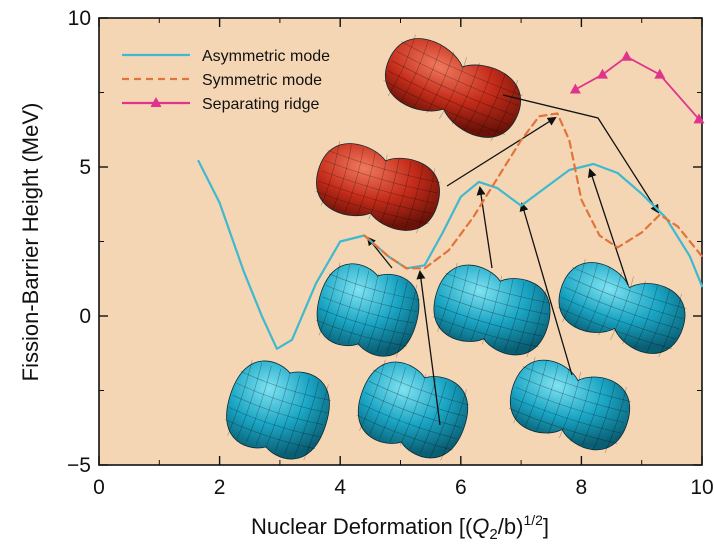 The height and width of the screenshot is (547, 714). What do you see at coordinates (85, 167) in the screenshot?
I see `y-tick-label-2: 5` at bounding box center [85, 167].